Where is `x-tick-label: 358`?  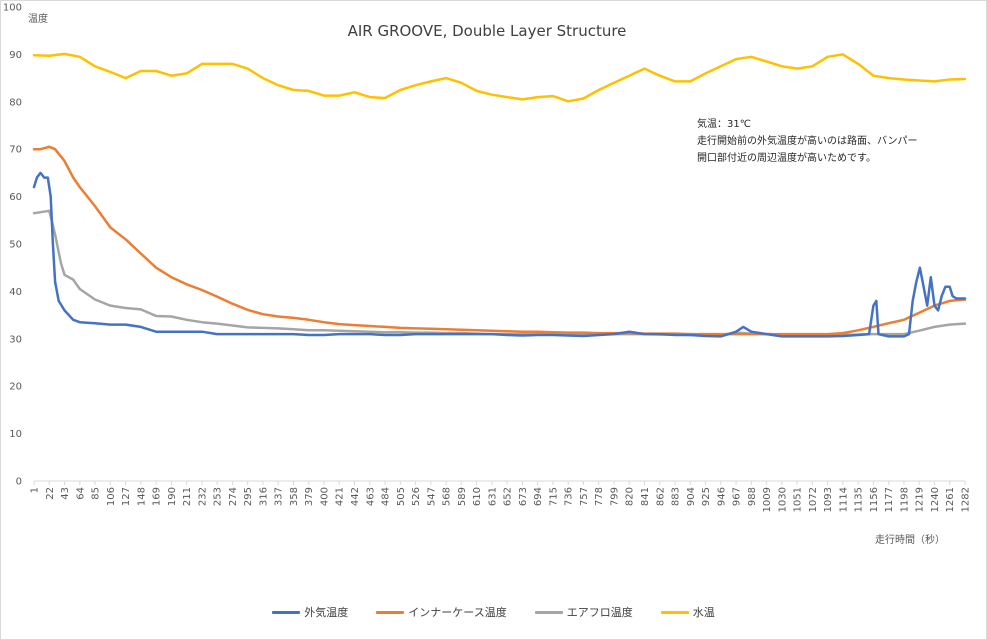
x-tick-label: 358 is located at coordinates (294, 496).